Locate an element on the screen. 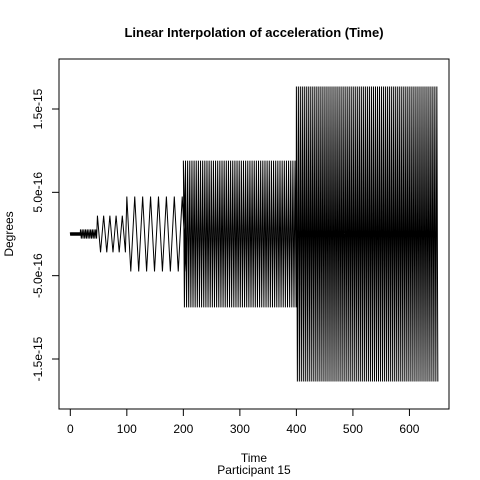  x-tick-label: 100 is located at coordinates (127, 429).